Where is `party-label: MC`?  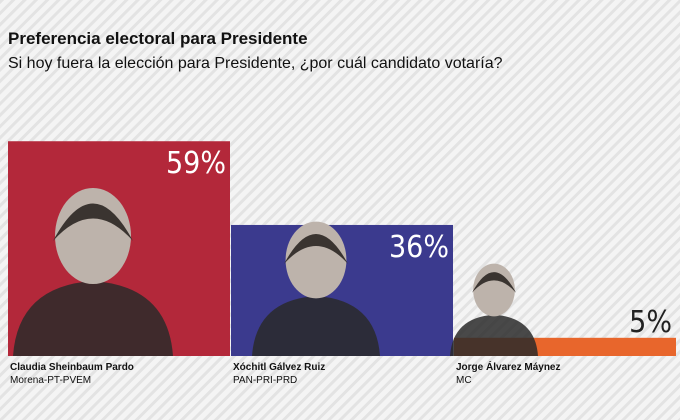
party-label: MC is located at coordinates (464, 380).